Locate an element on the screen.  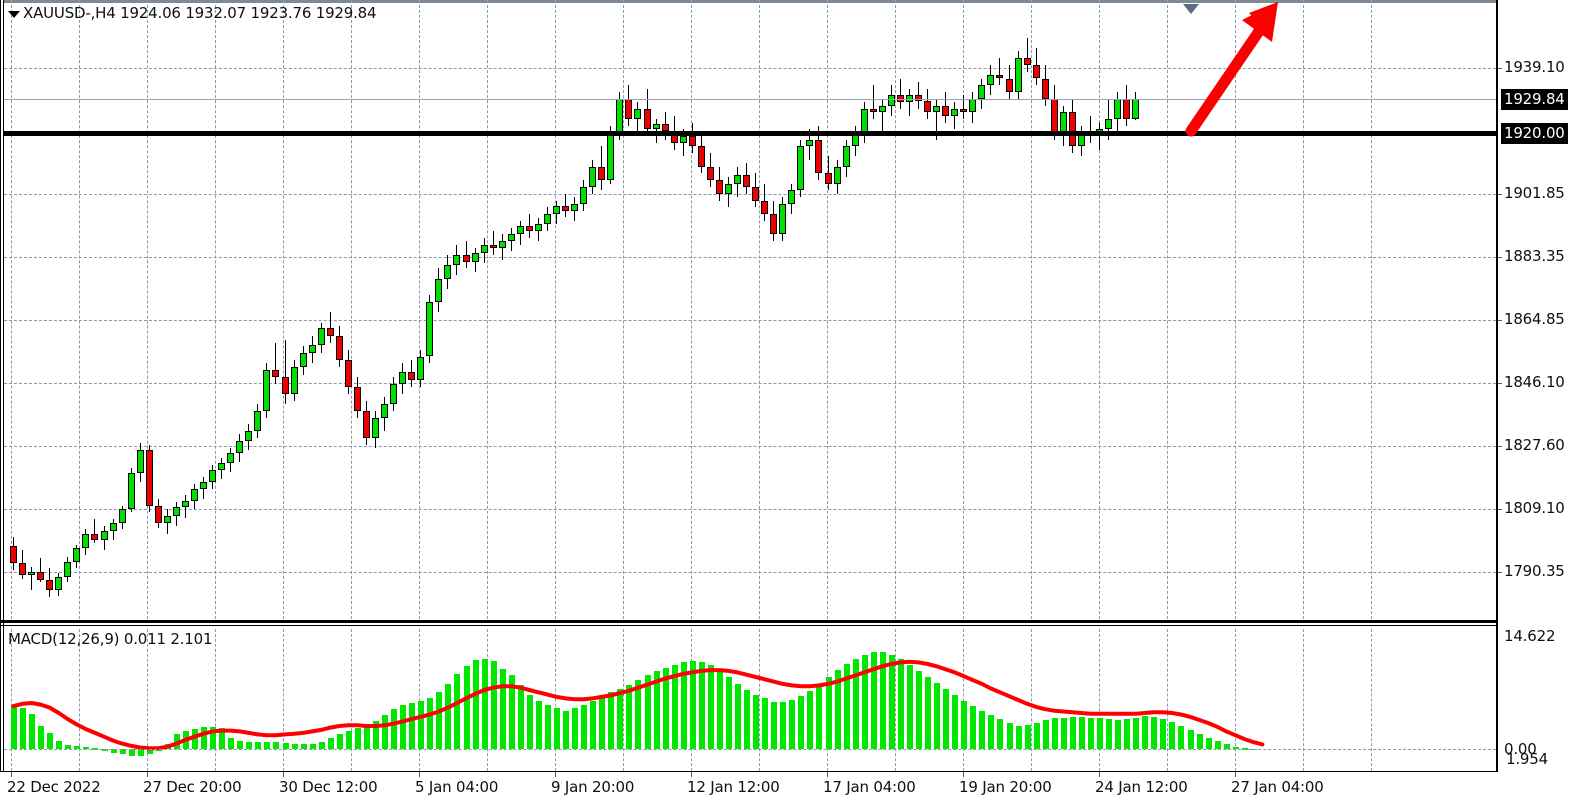
bid-price-line is located at coordinates (750, 100).